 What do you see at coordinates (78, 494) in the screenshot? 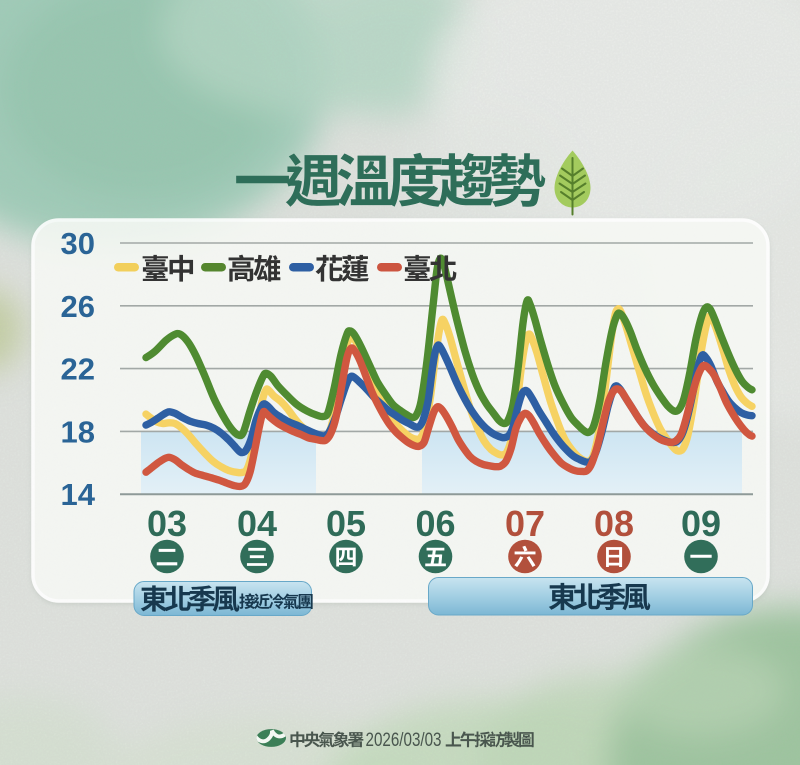
I see `svg-text: 14` at bounding box center [78, 494].